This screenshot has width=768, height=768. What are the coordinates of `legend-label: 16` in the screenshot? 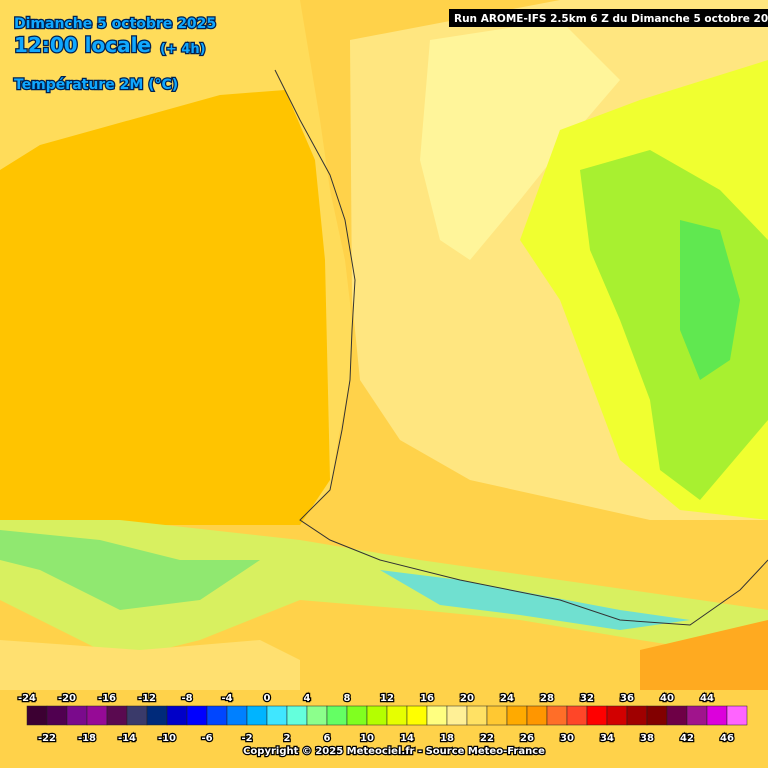 It's located at (427, 698).